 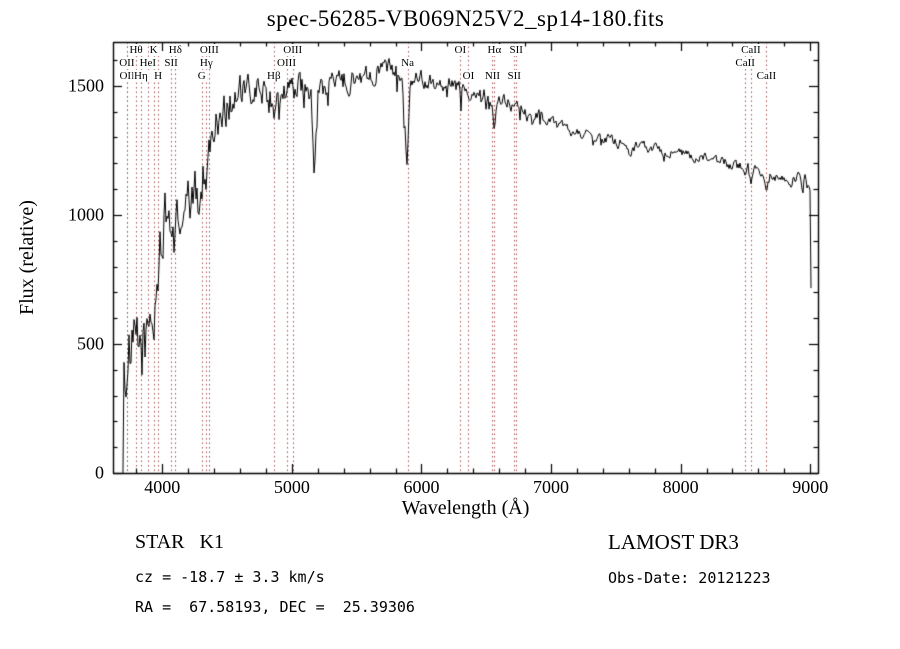 I want to click on spectral-line-label-hei-3889: HeI, so click(x=148, y=63).